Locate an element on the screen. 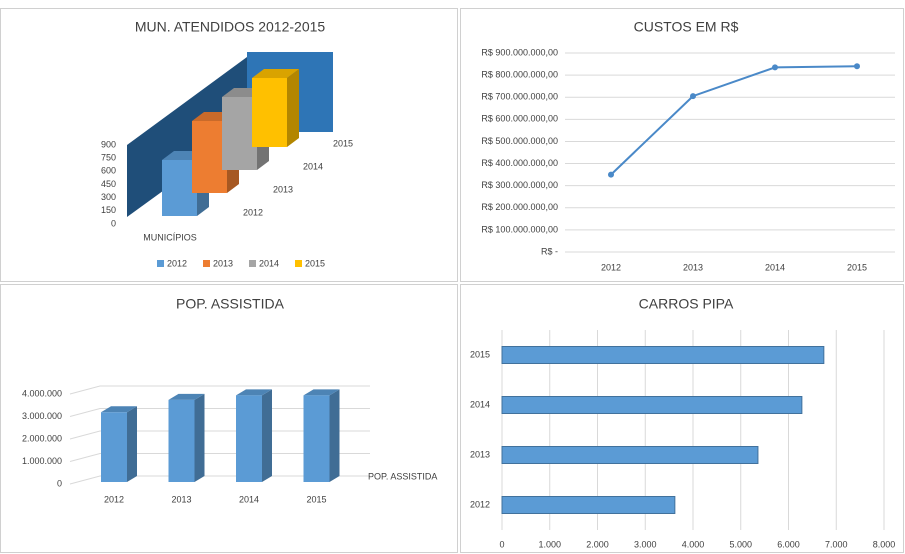 Image resolution: width=905 pixels, height=554 pixels. y-tick-label: 1.000.000 is located at coordinates (42, 461).